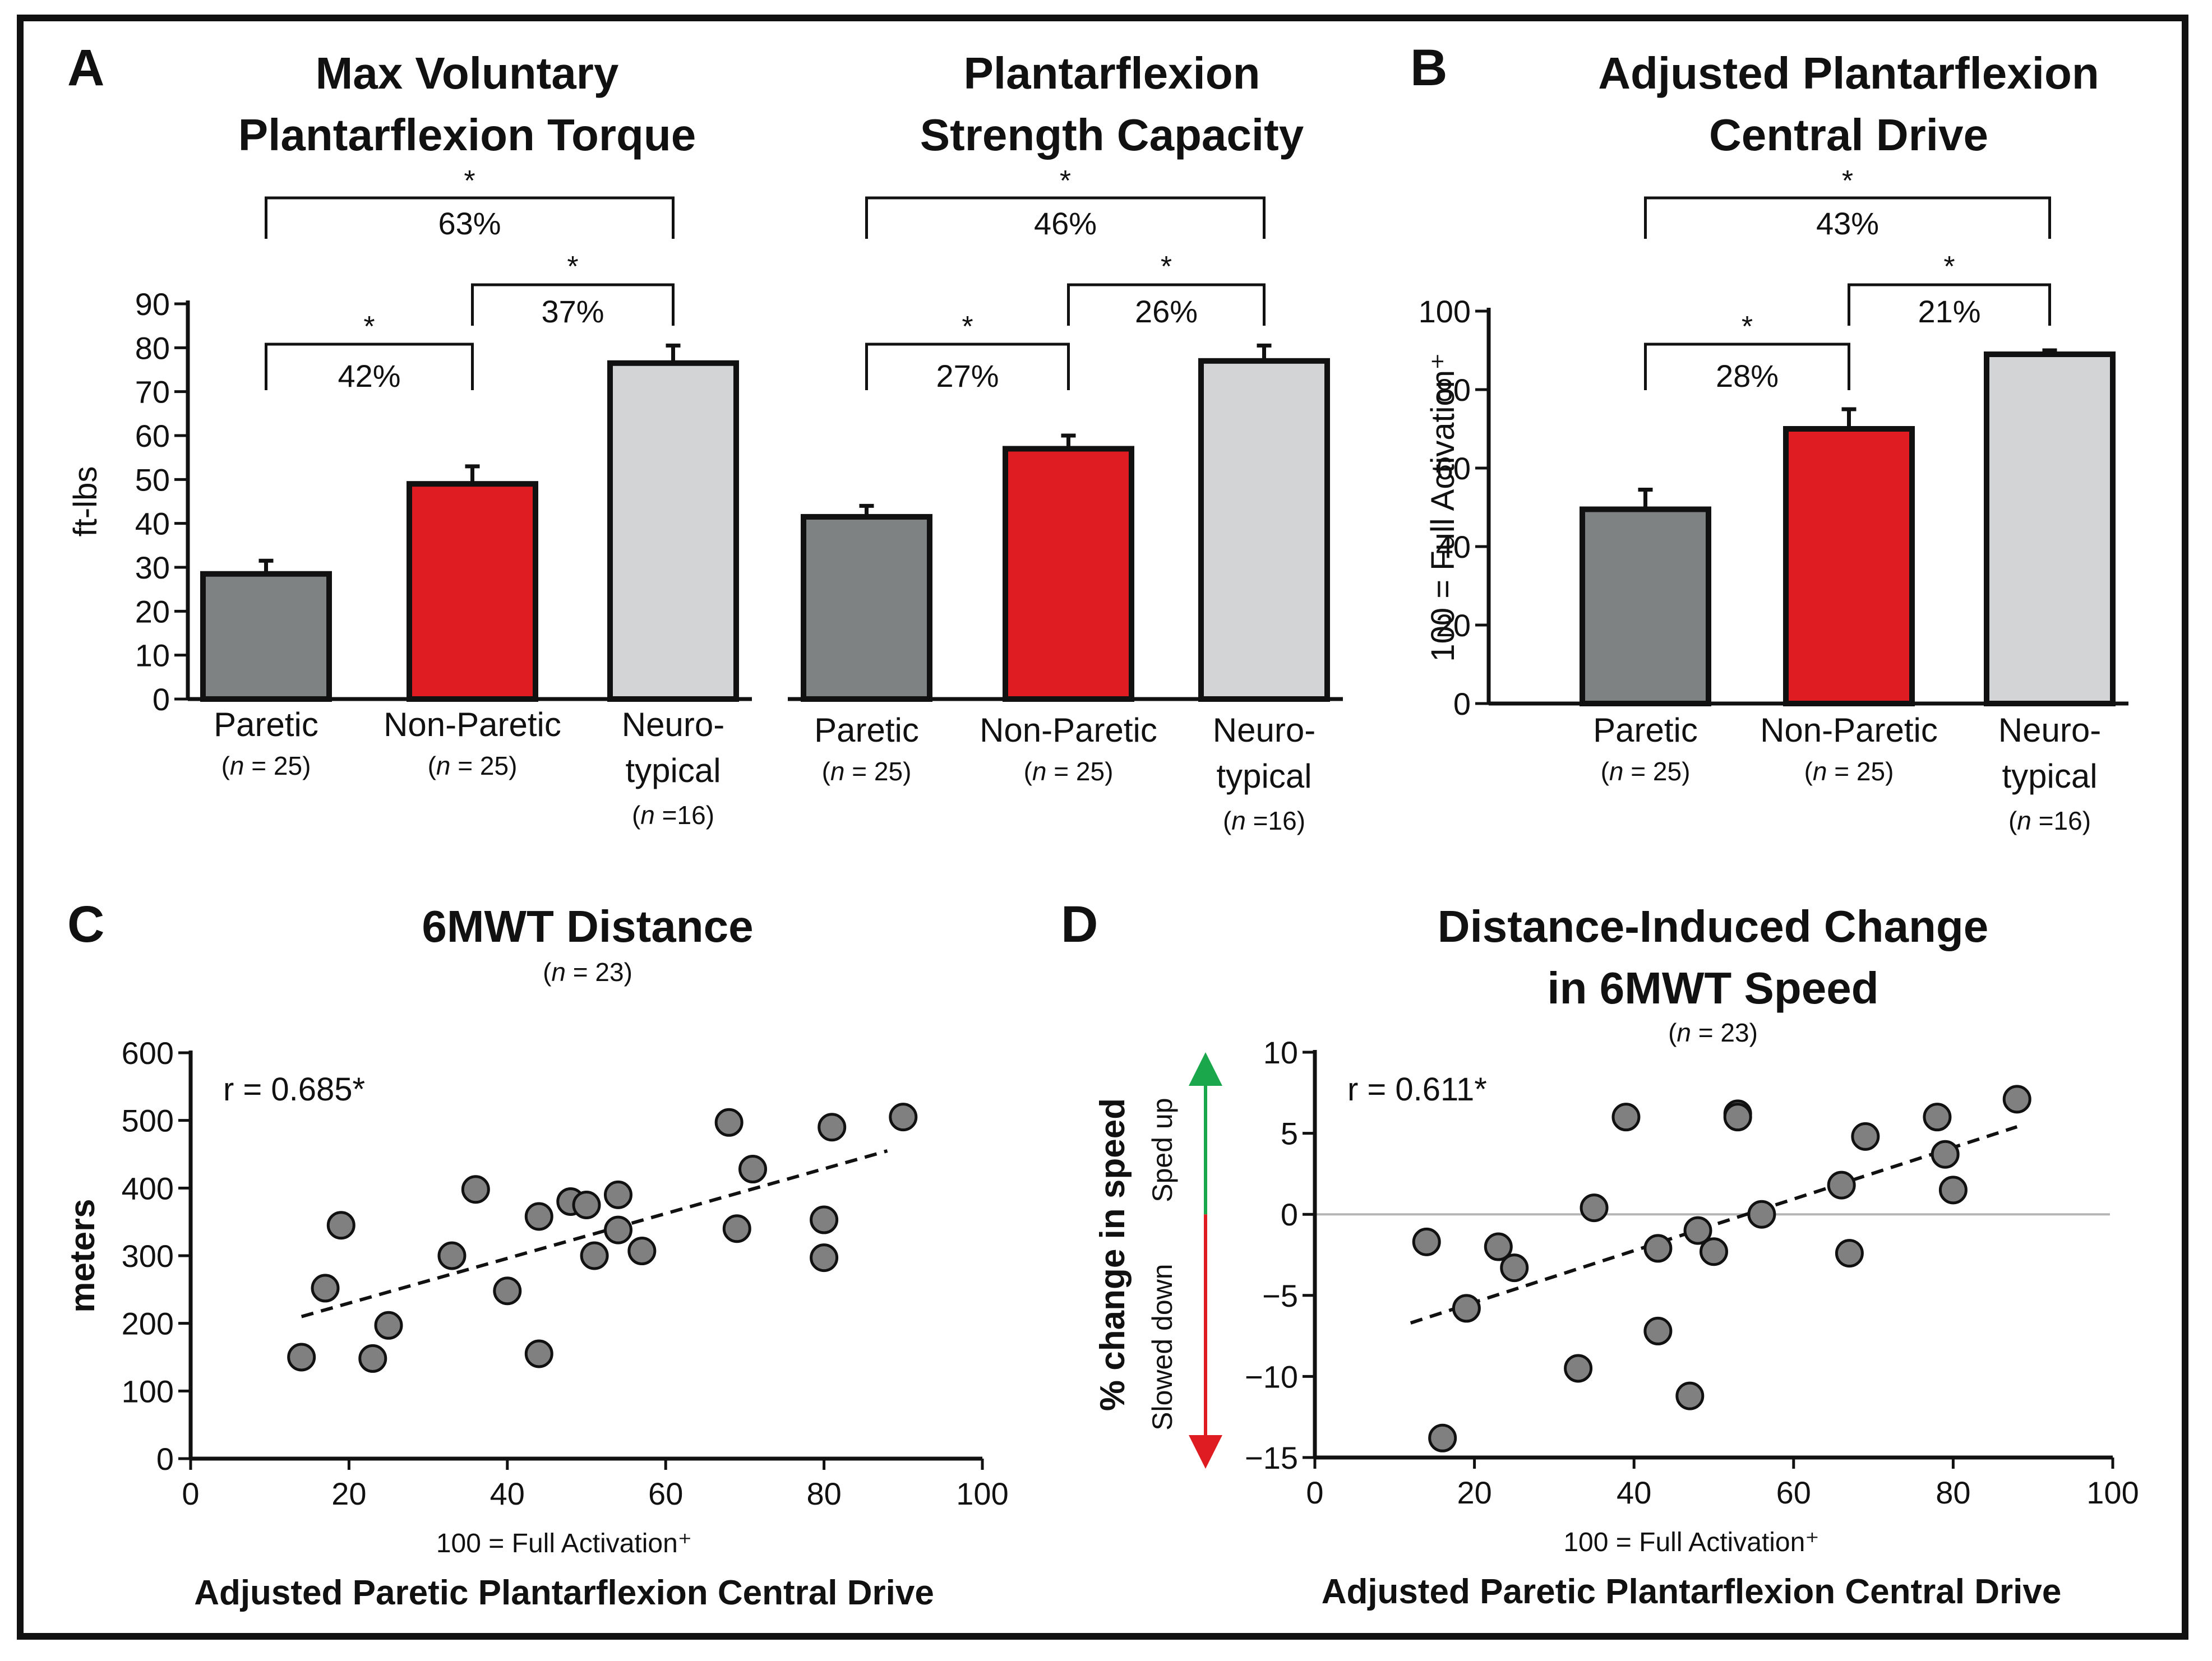  I want to click on x-tick-label: 0, so click(1315, 1492).